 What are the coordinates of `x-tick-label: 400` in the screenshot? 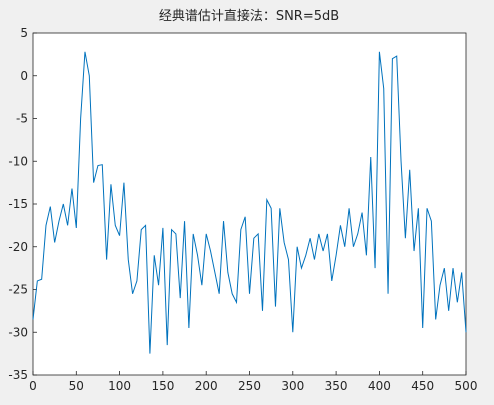 It's located at (379, 386).